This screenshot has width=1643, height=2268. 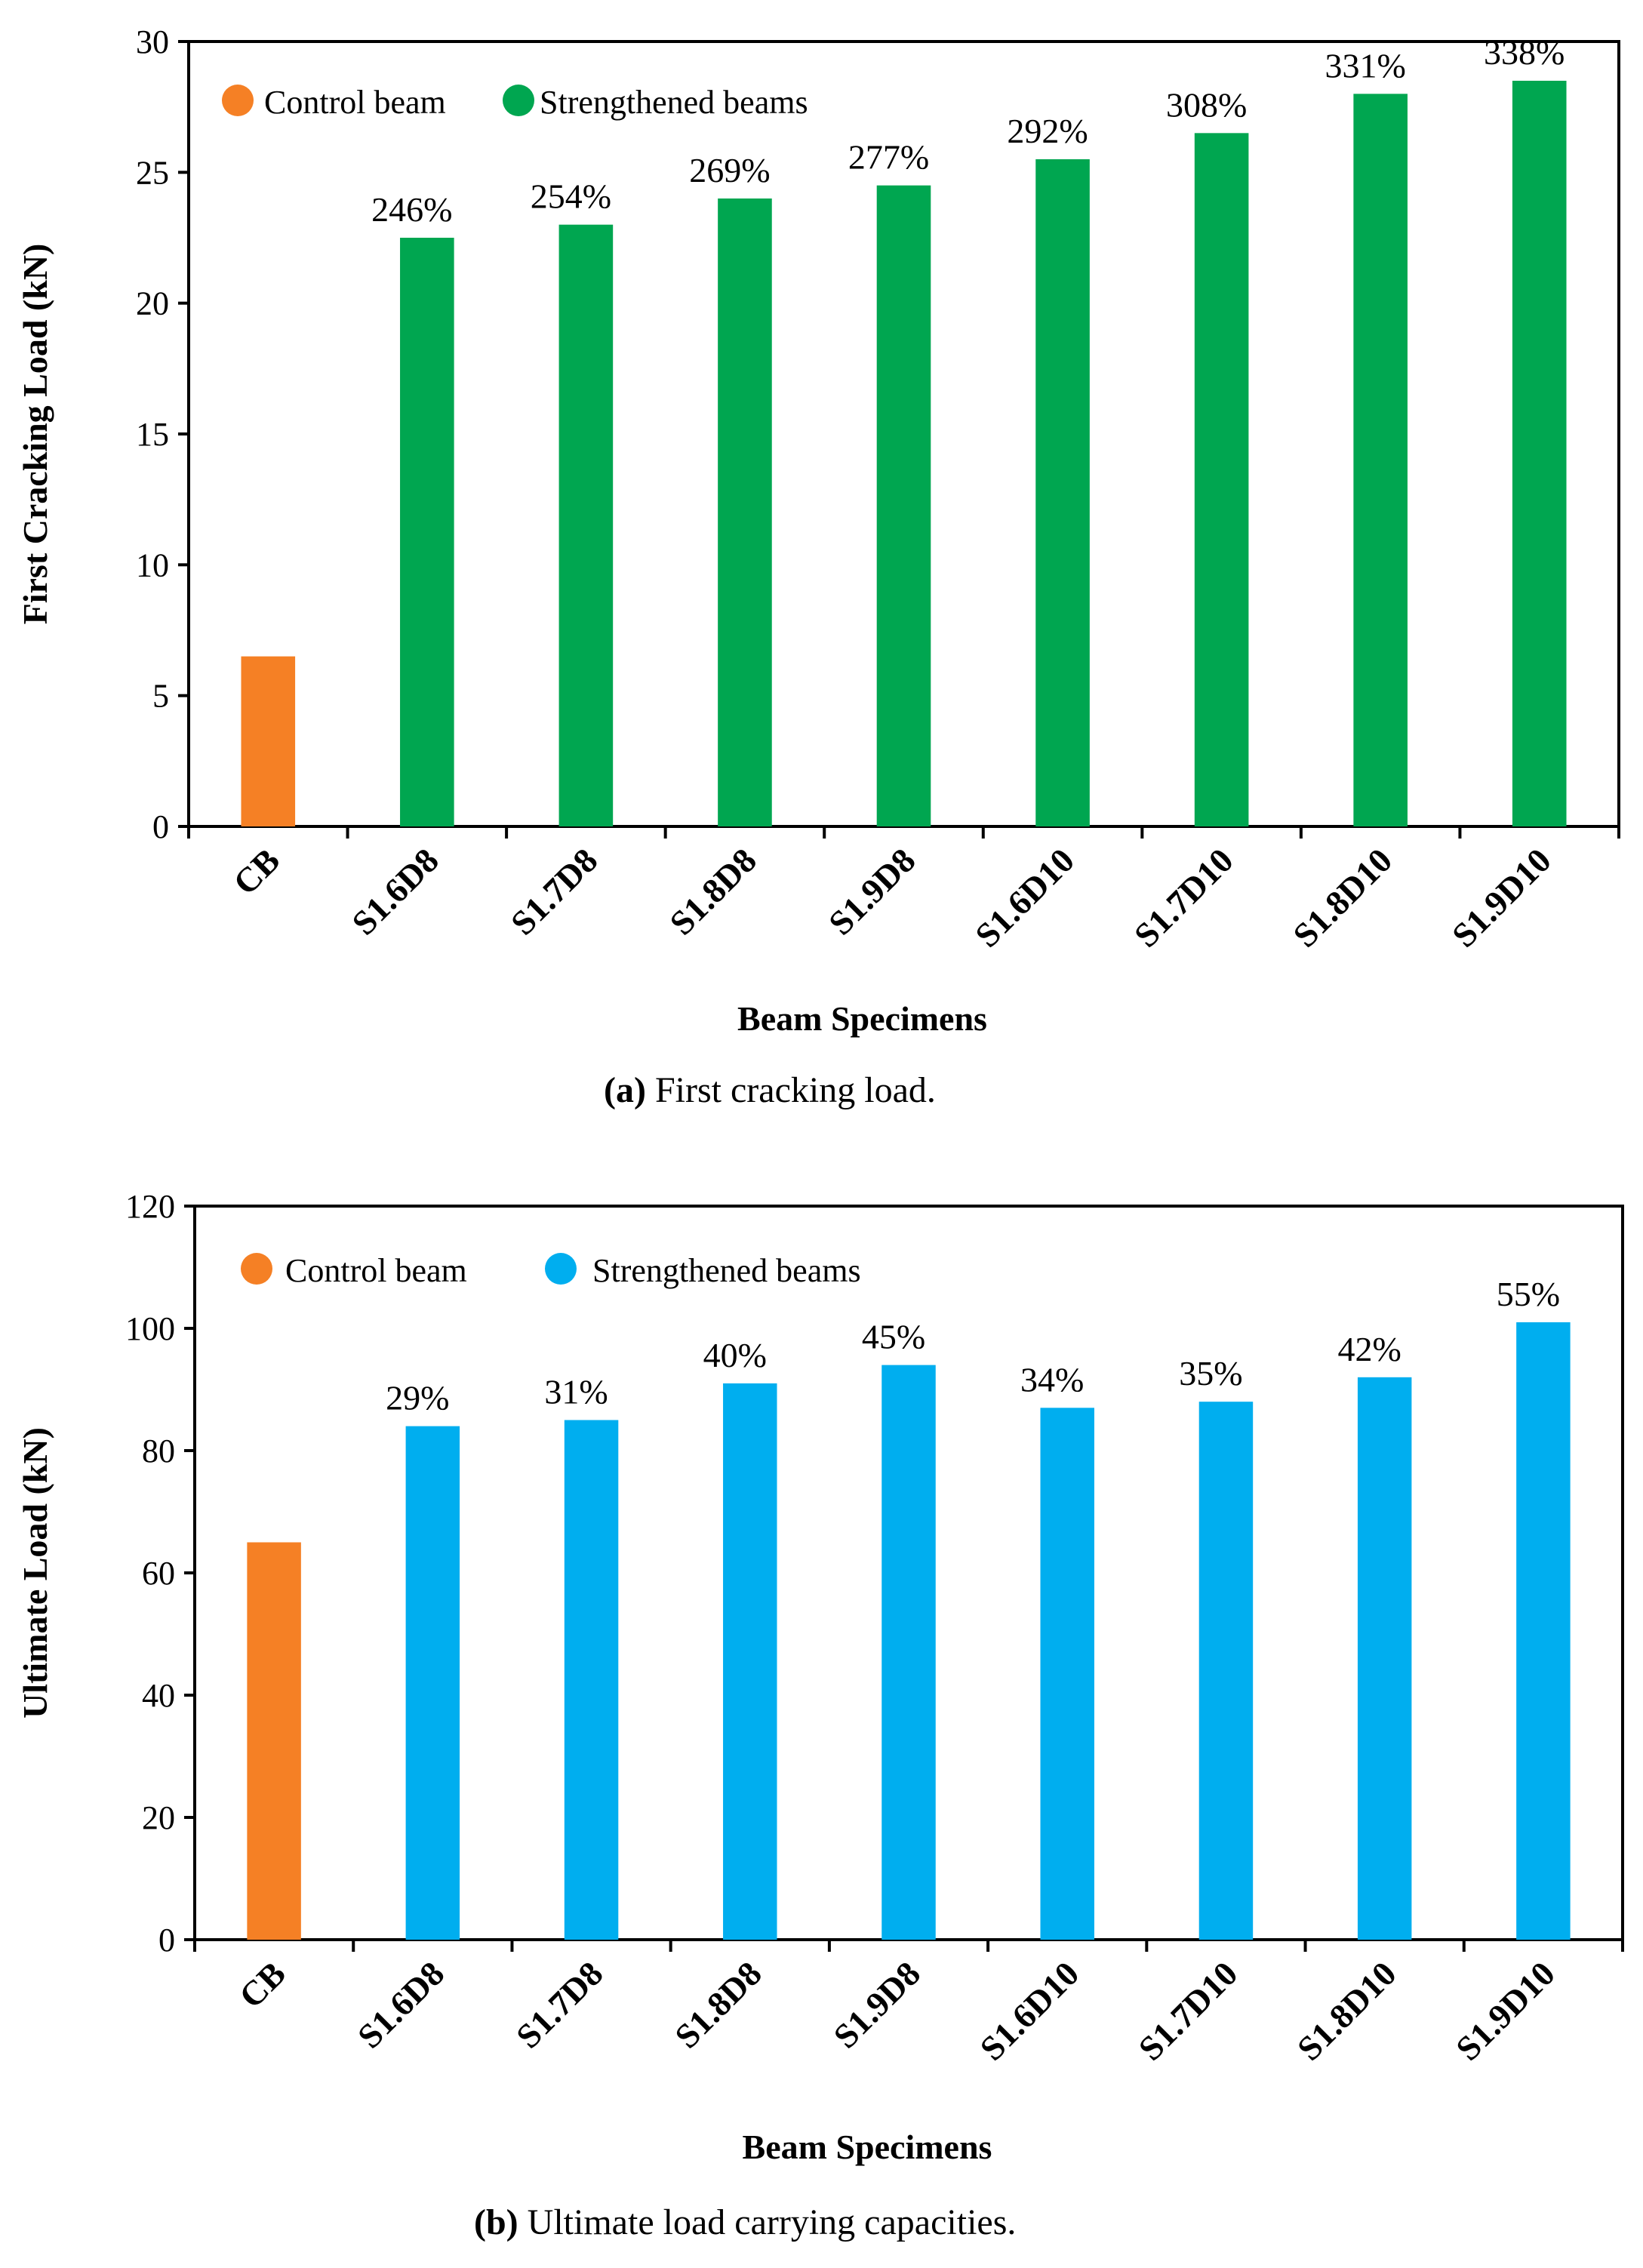 What do you see at coordinates (159, 1573) in the screenshot?
I see `y-tick-label: 60` at bounding box center [159, 1573].